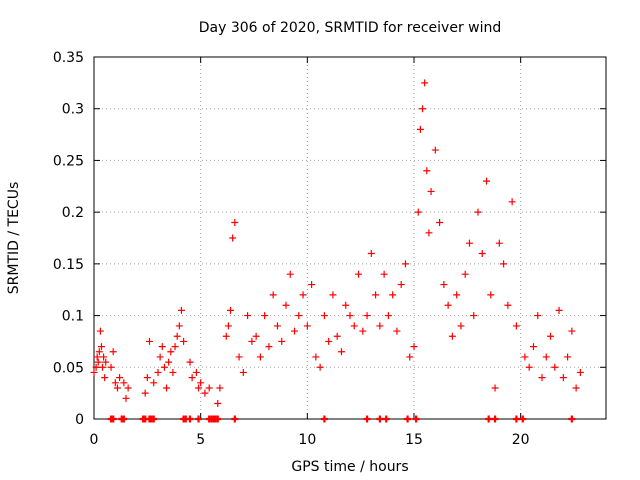 The height and width of the screenshot is (480, 640). Describe the element at coordinates (200, 440) in the screenshot. I see `x-tick-label: 5` at that location.